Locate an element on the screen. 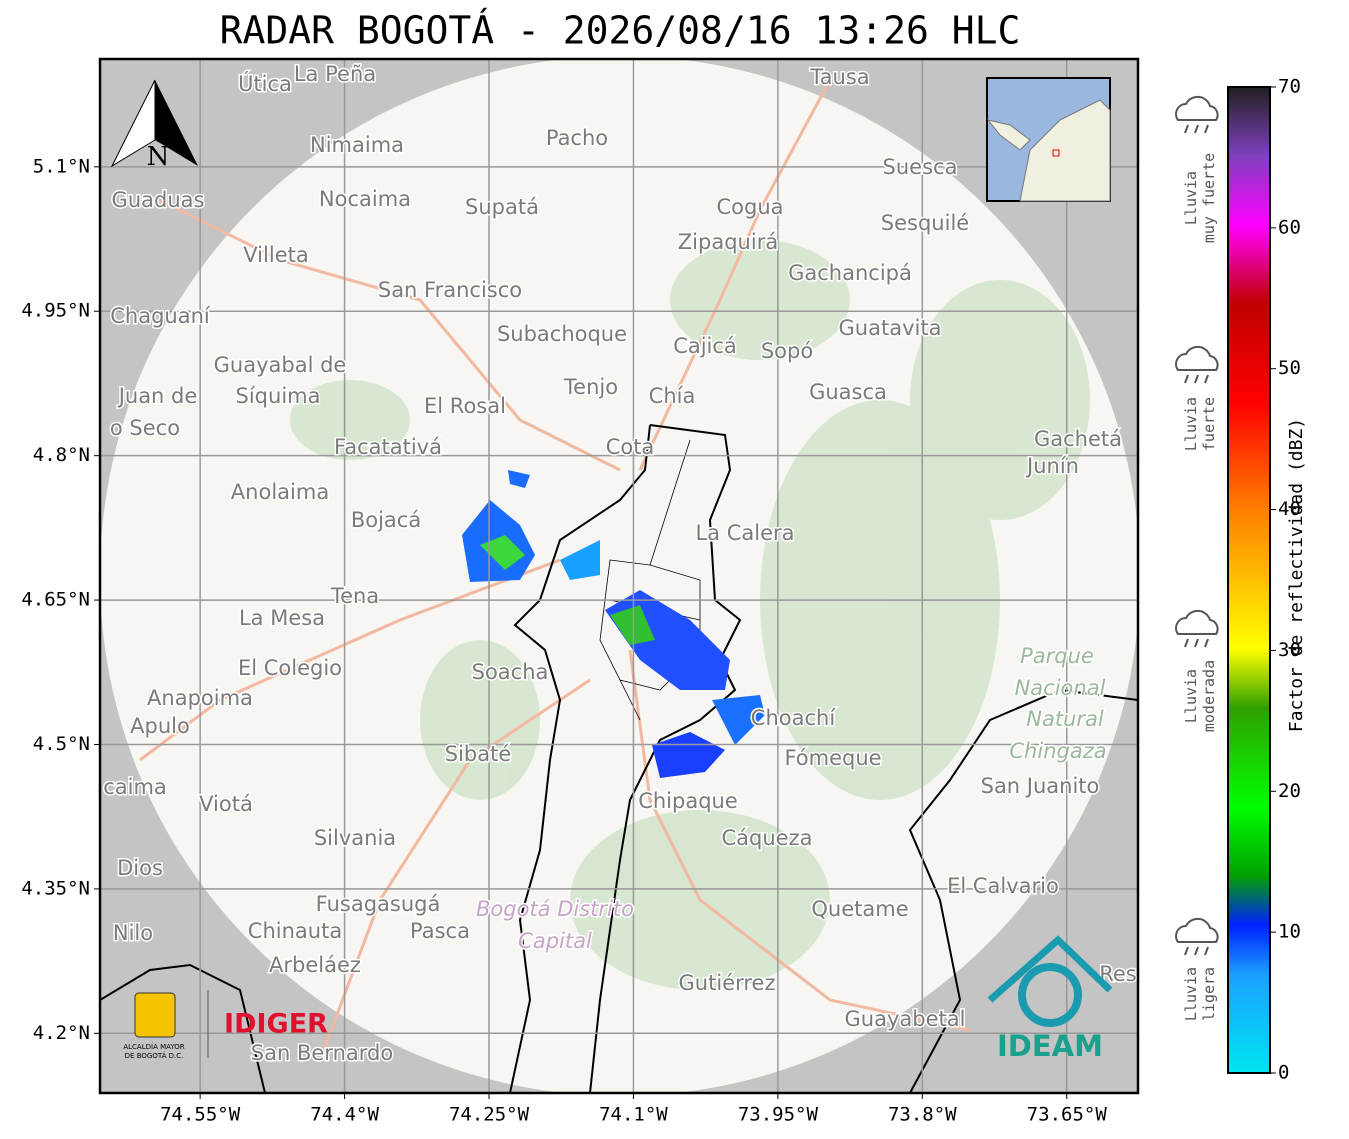 Image resolution: width=1349 pixels, height=1139 pixels. place-label: Gutiérrez is located at coordinates (727, 983).